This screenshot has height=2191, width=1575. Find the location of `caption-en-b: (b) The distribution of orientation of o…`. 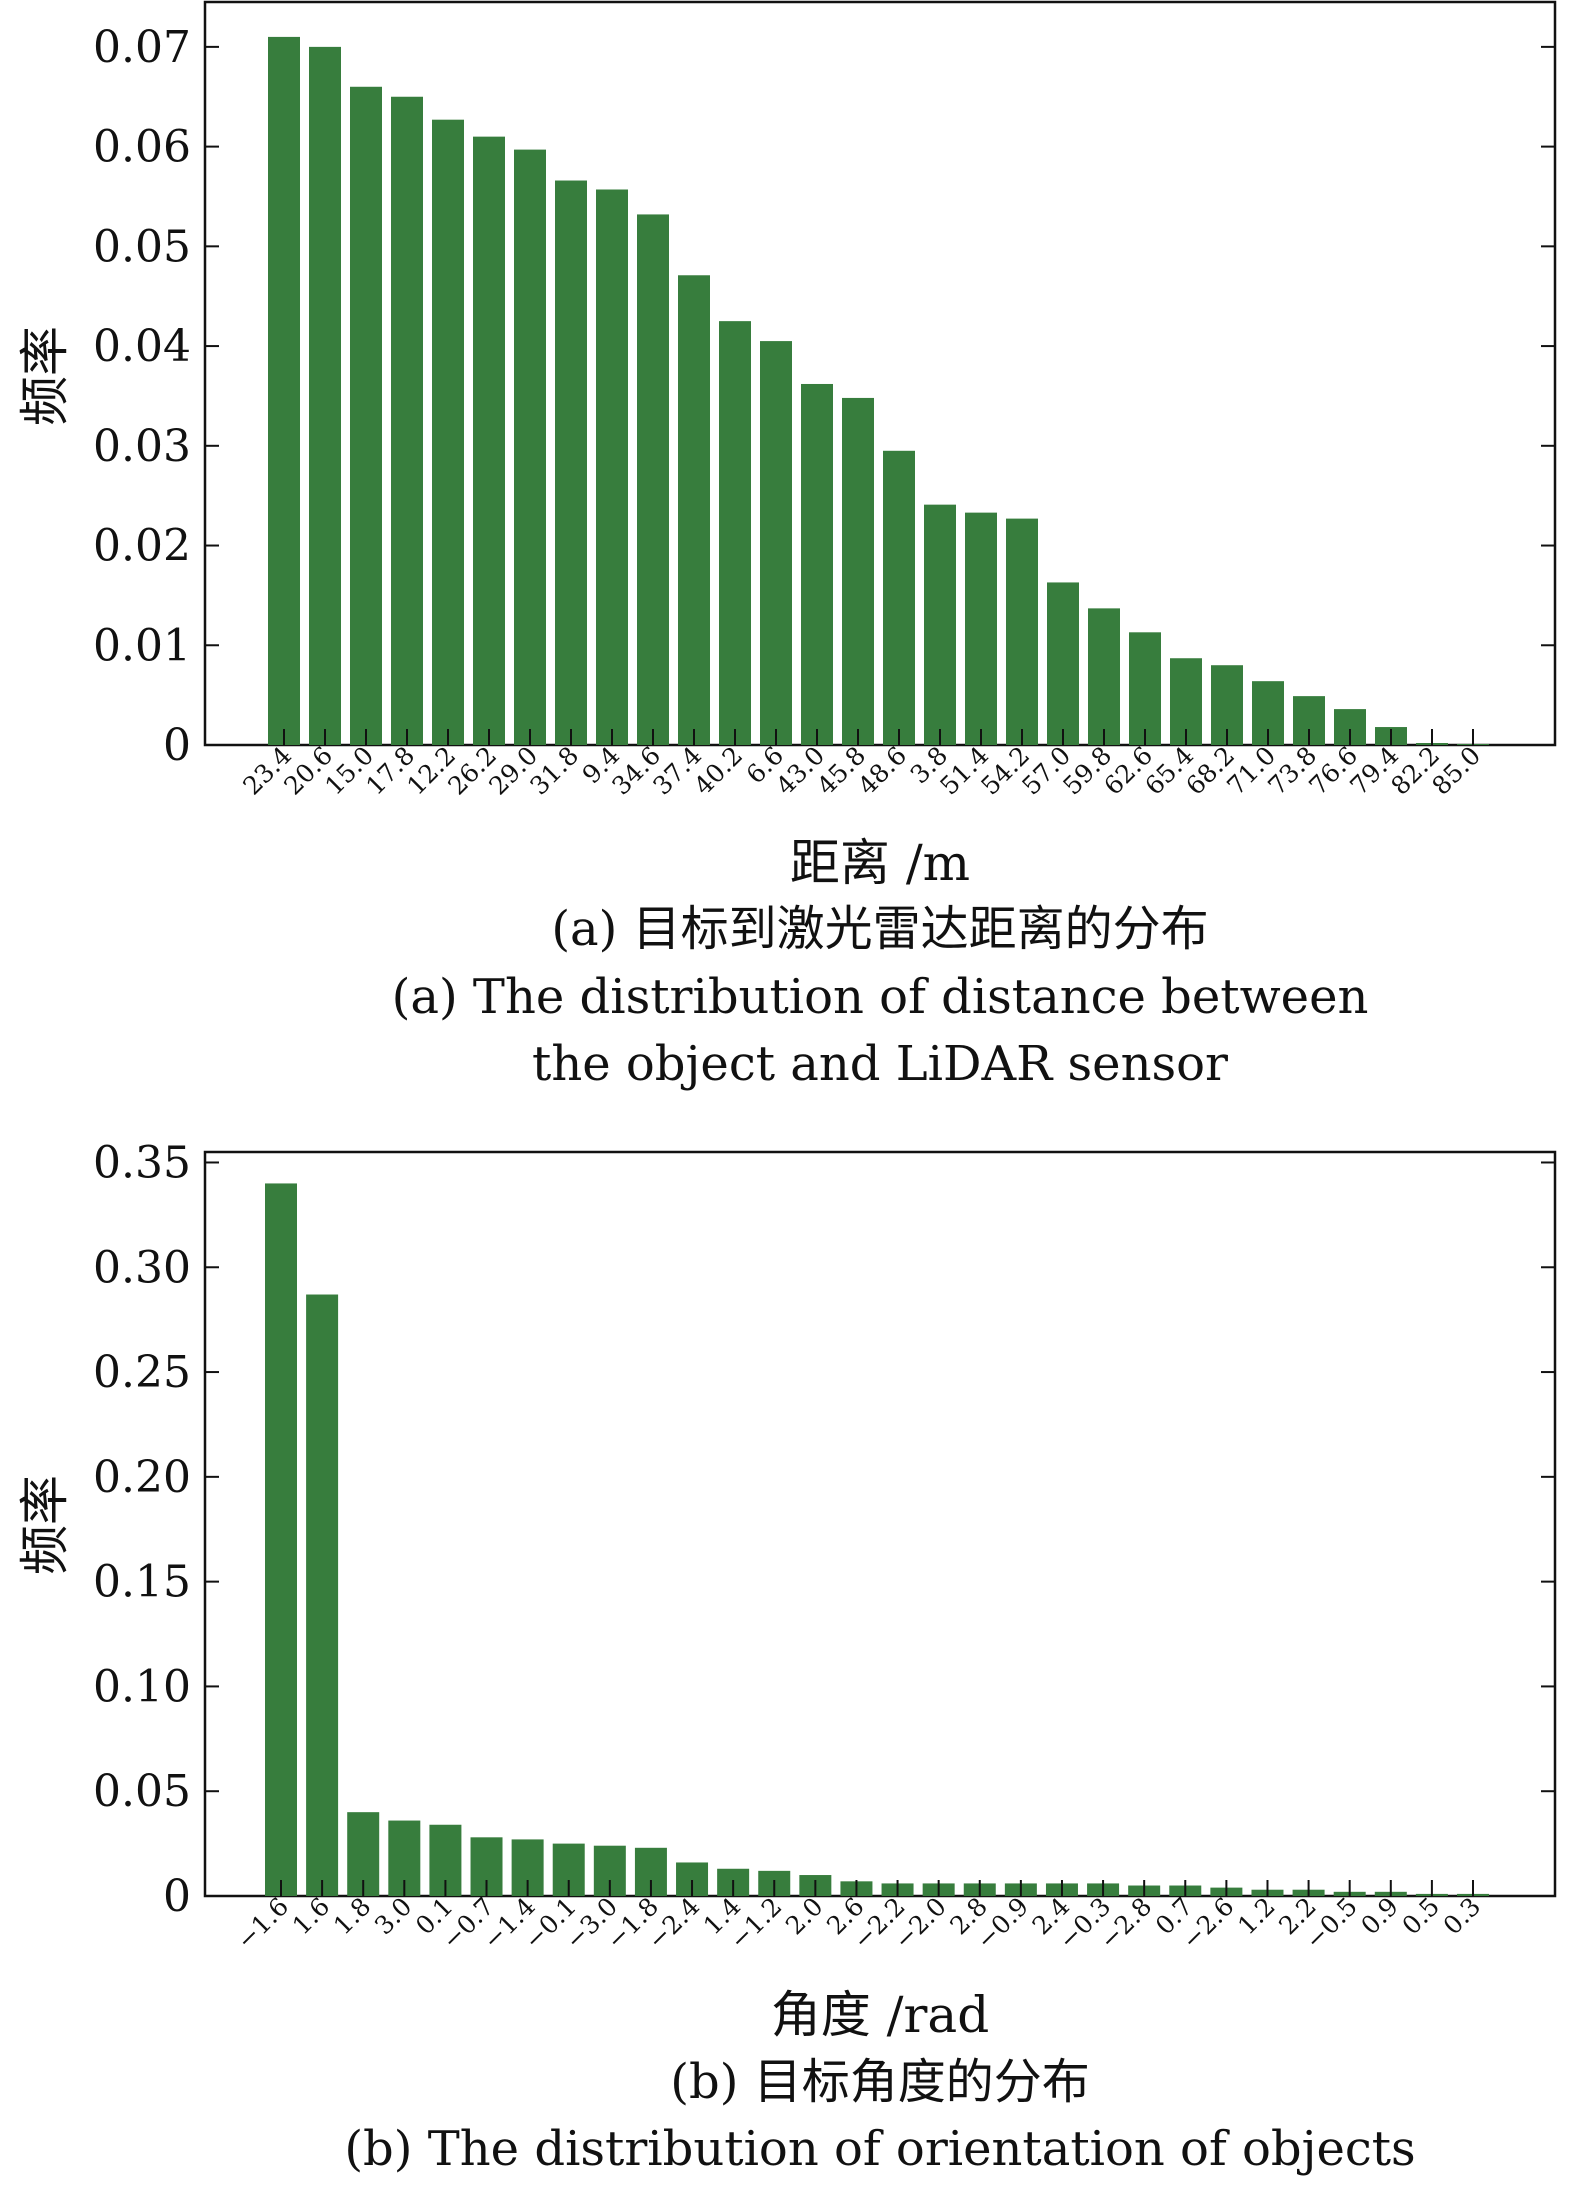

caption-en-b: (b) The distribution of orientation of o… is located at coordinates (879, 2149).